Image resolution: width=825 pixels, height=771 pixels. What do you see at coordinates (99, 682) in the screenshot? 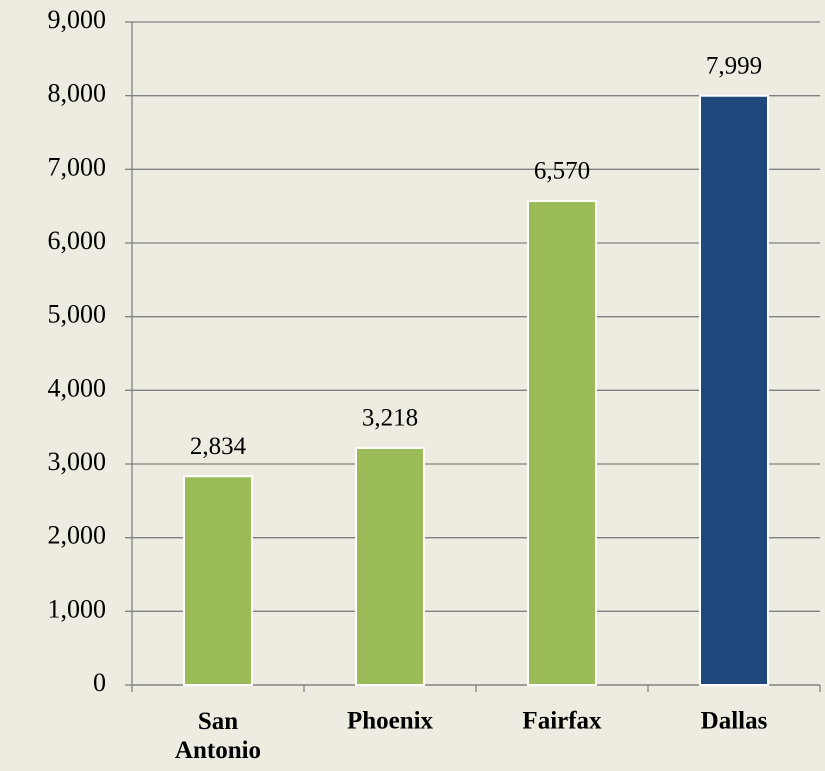
I see `y-tick-label: 0` at bounding box center [99, 682].